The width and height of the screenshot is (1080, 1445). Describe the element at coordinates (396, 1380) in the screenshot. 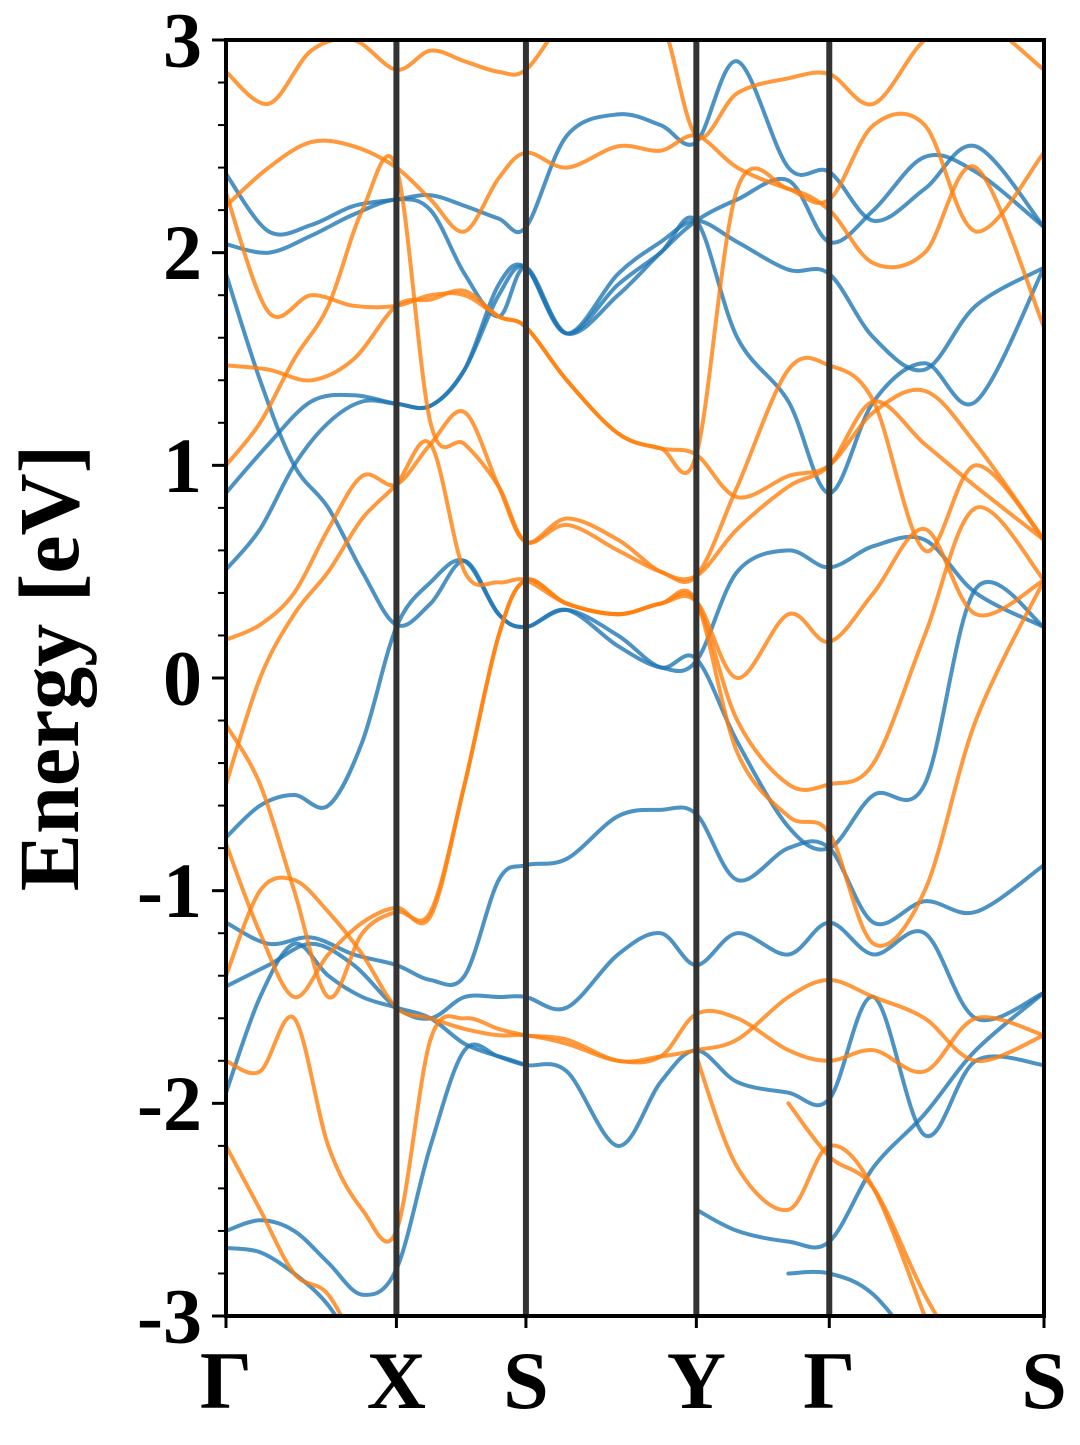

I see `x-tick-label: X` at that location.